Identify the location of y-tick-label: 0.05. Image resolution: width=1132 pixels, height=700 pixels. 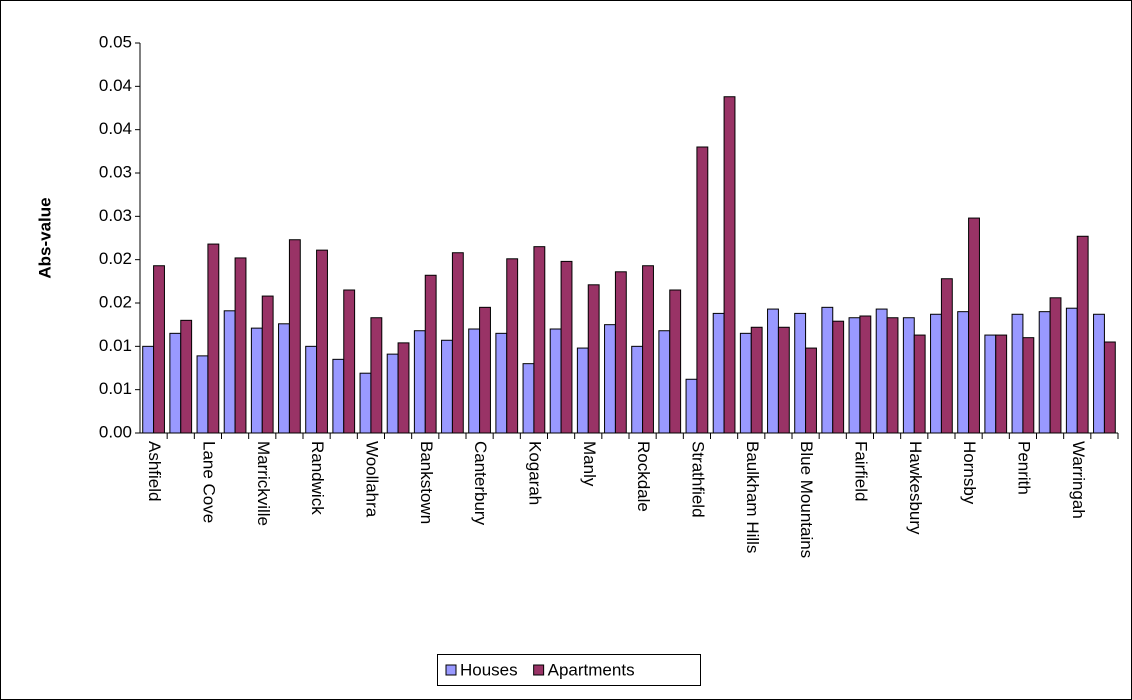
(115, 41).